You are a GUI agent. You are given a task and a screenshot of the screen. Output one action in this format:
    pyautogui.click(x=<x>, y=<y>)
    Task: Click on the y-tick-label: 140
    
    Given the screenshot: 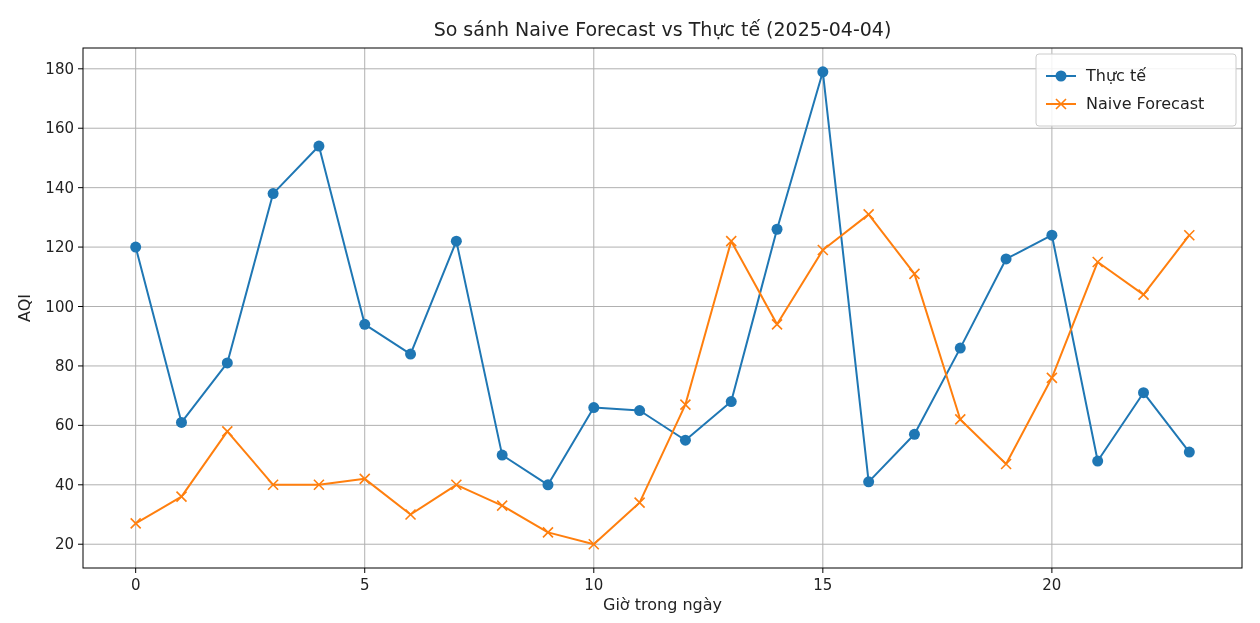 What is the action you would take?
    pyautogui.click(x=59, y=187)
    